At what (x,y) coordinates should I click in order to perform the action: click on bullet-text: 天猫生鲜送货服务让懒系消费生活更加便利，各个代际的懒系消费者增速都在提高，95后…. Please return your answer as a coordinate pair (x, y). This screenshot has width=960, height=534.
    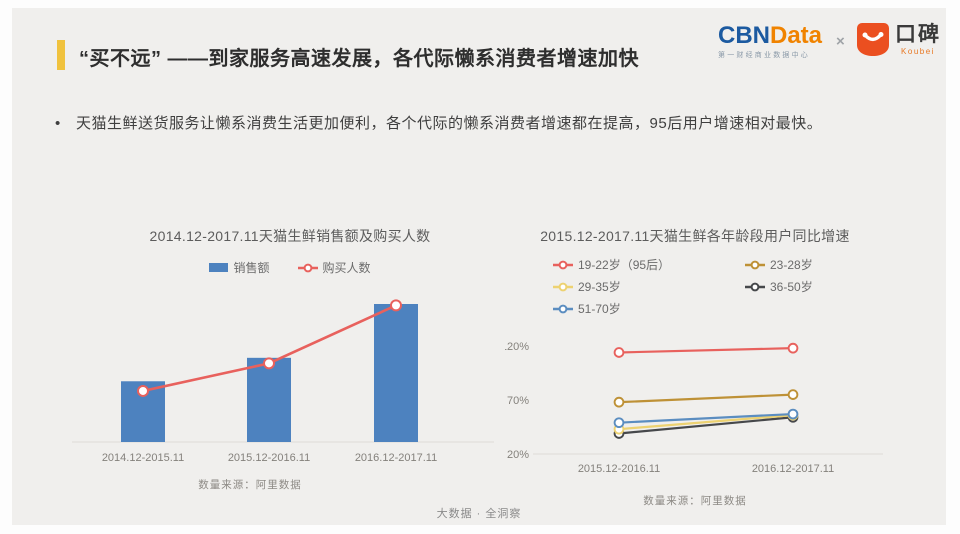
    Looking at the image, I should click on (449, 123).